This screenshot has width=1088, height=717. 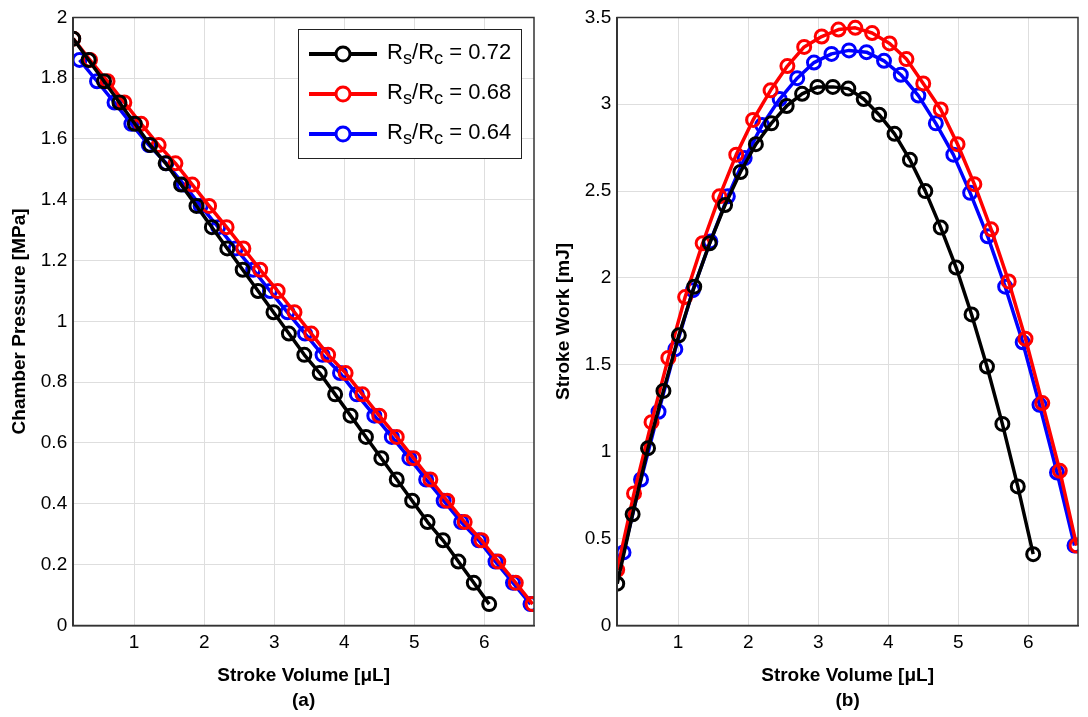 I want to click on y-tick-label: 0.4, so click(x=54, y=503).